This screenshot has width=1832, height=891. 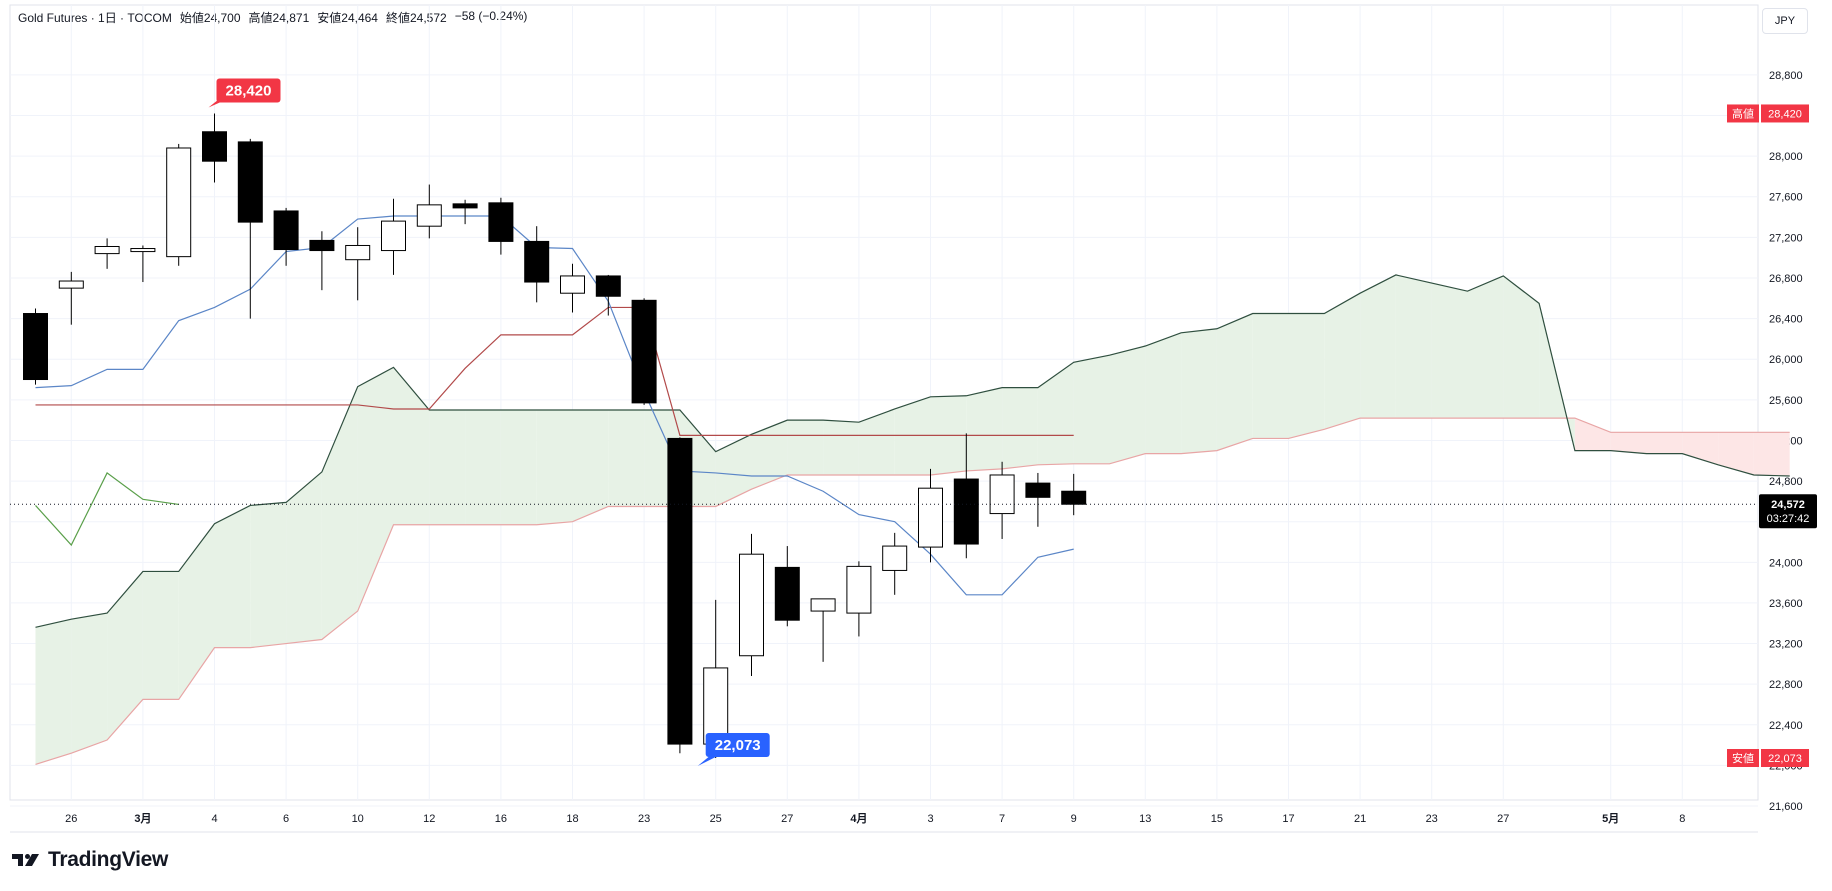 What do you see at coordinates (501, 819) in the screenshot?
I see `x-tick-label: 16` at bounding box center [501, 819].